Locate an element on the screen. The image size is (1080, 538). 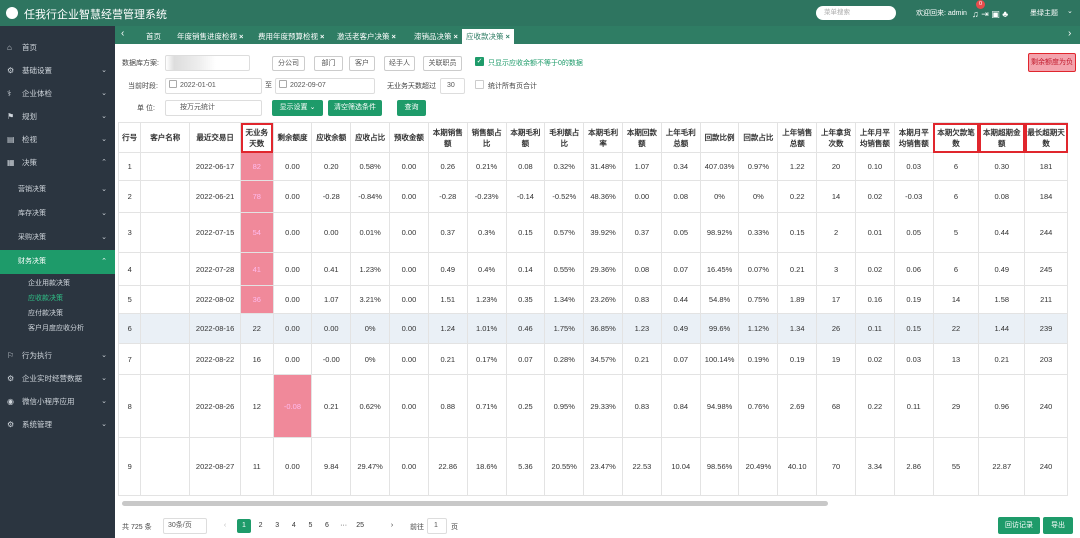
menu-item: ◉ 微信小程序应用 ⌄ is located at coordinates (57, 401).